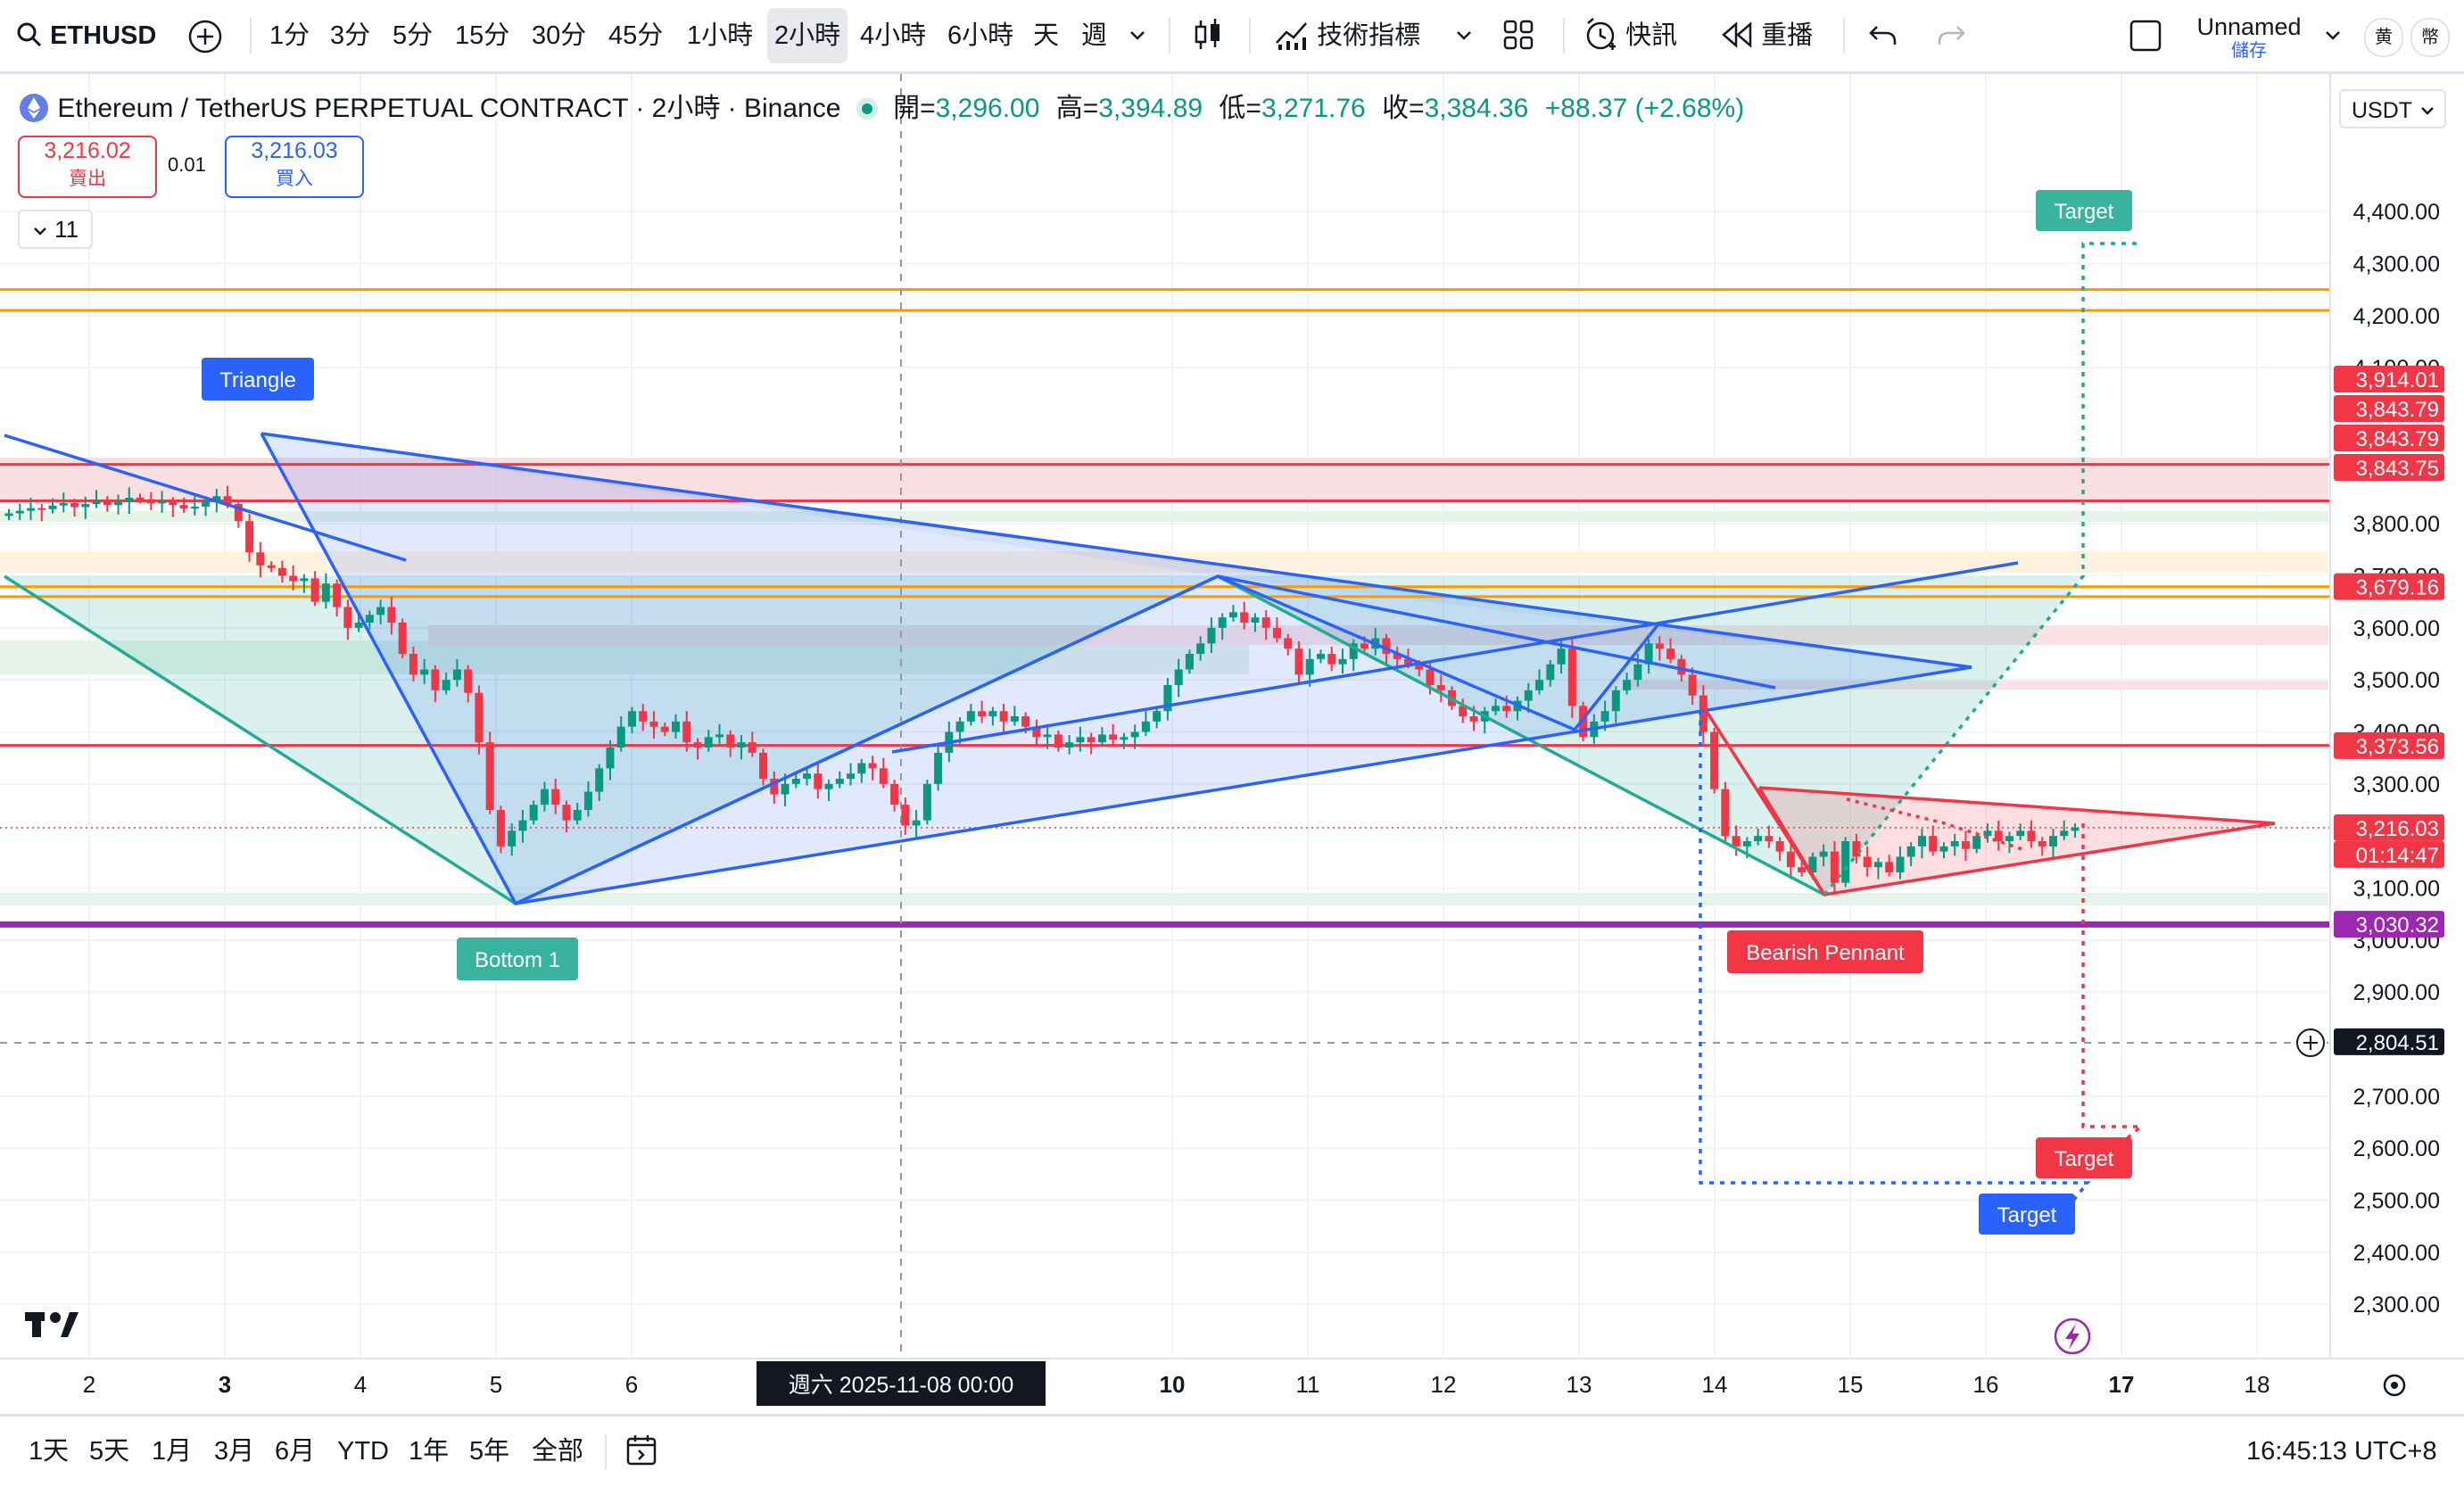 Image resolution: width=2464 pixels, height=1487 pixels. Describe the element at coordinates (2397, 588) in the screenshot. I see `price-axis-label-text: 3,679.16` at that location.